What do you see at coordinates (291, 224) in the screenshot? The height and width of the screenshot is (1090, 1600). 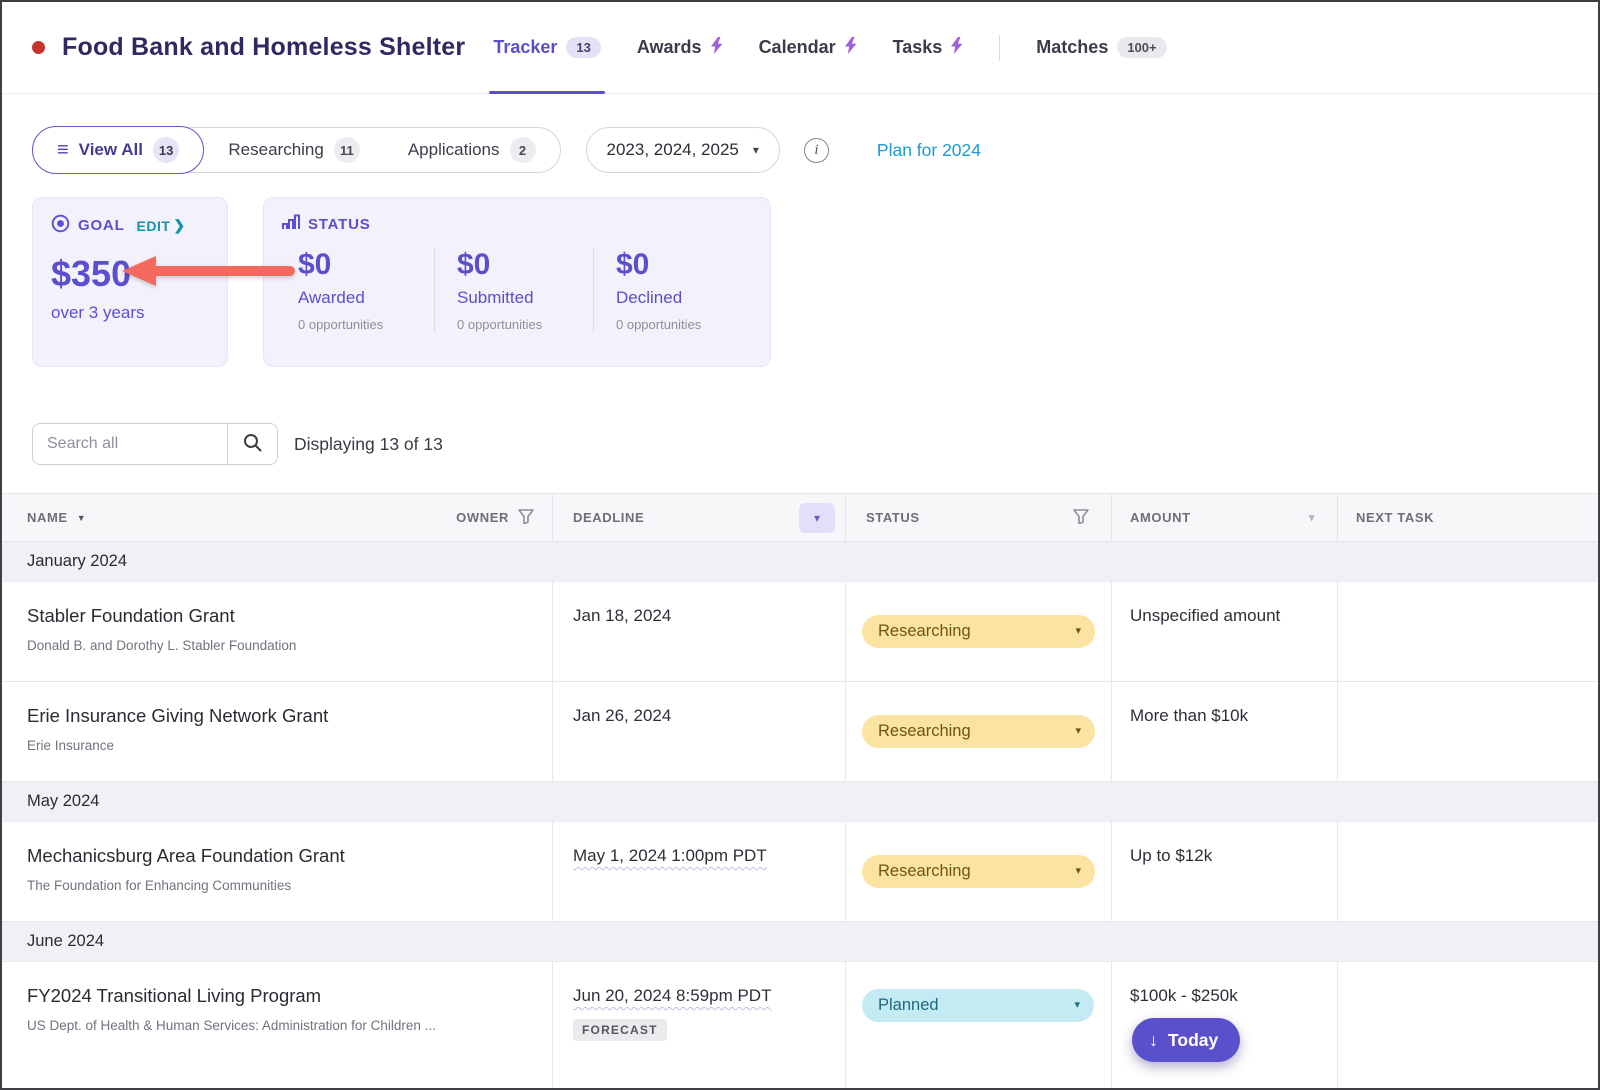 I see `status-chart-icon` at bounding box center [291, 224].